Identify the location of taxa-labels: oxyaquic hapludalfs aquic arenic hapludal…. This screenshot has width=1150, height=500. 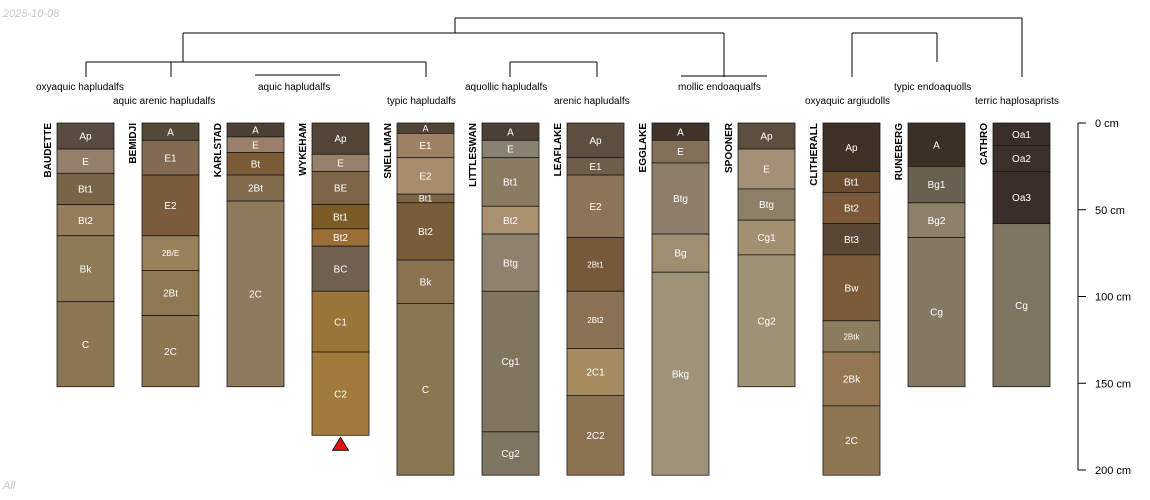
(547, 94).